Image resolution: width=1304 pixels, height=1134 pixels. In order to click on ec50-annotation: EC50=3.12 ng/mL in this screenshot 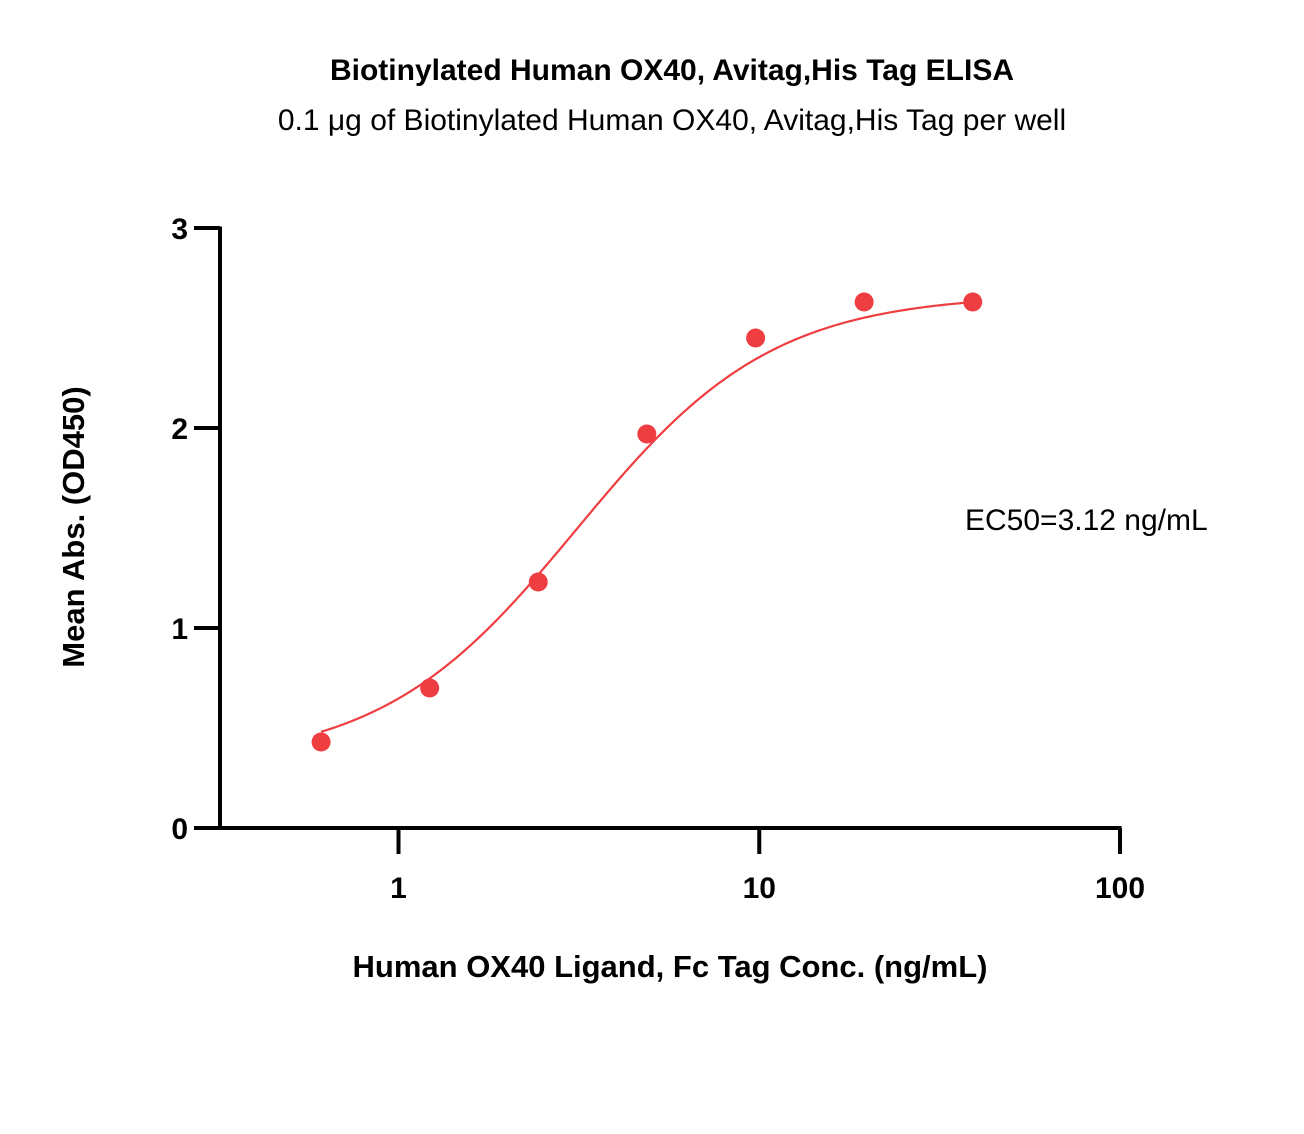, I will do `click(1086, 520)`.